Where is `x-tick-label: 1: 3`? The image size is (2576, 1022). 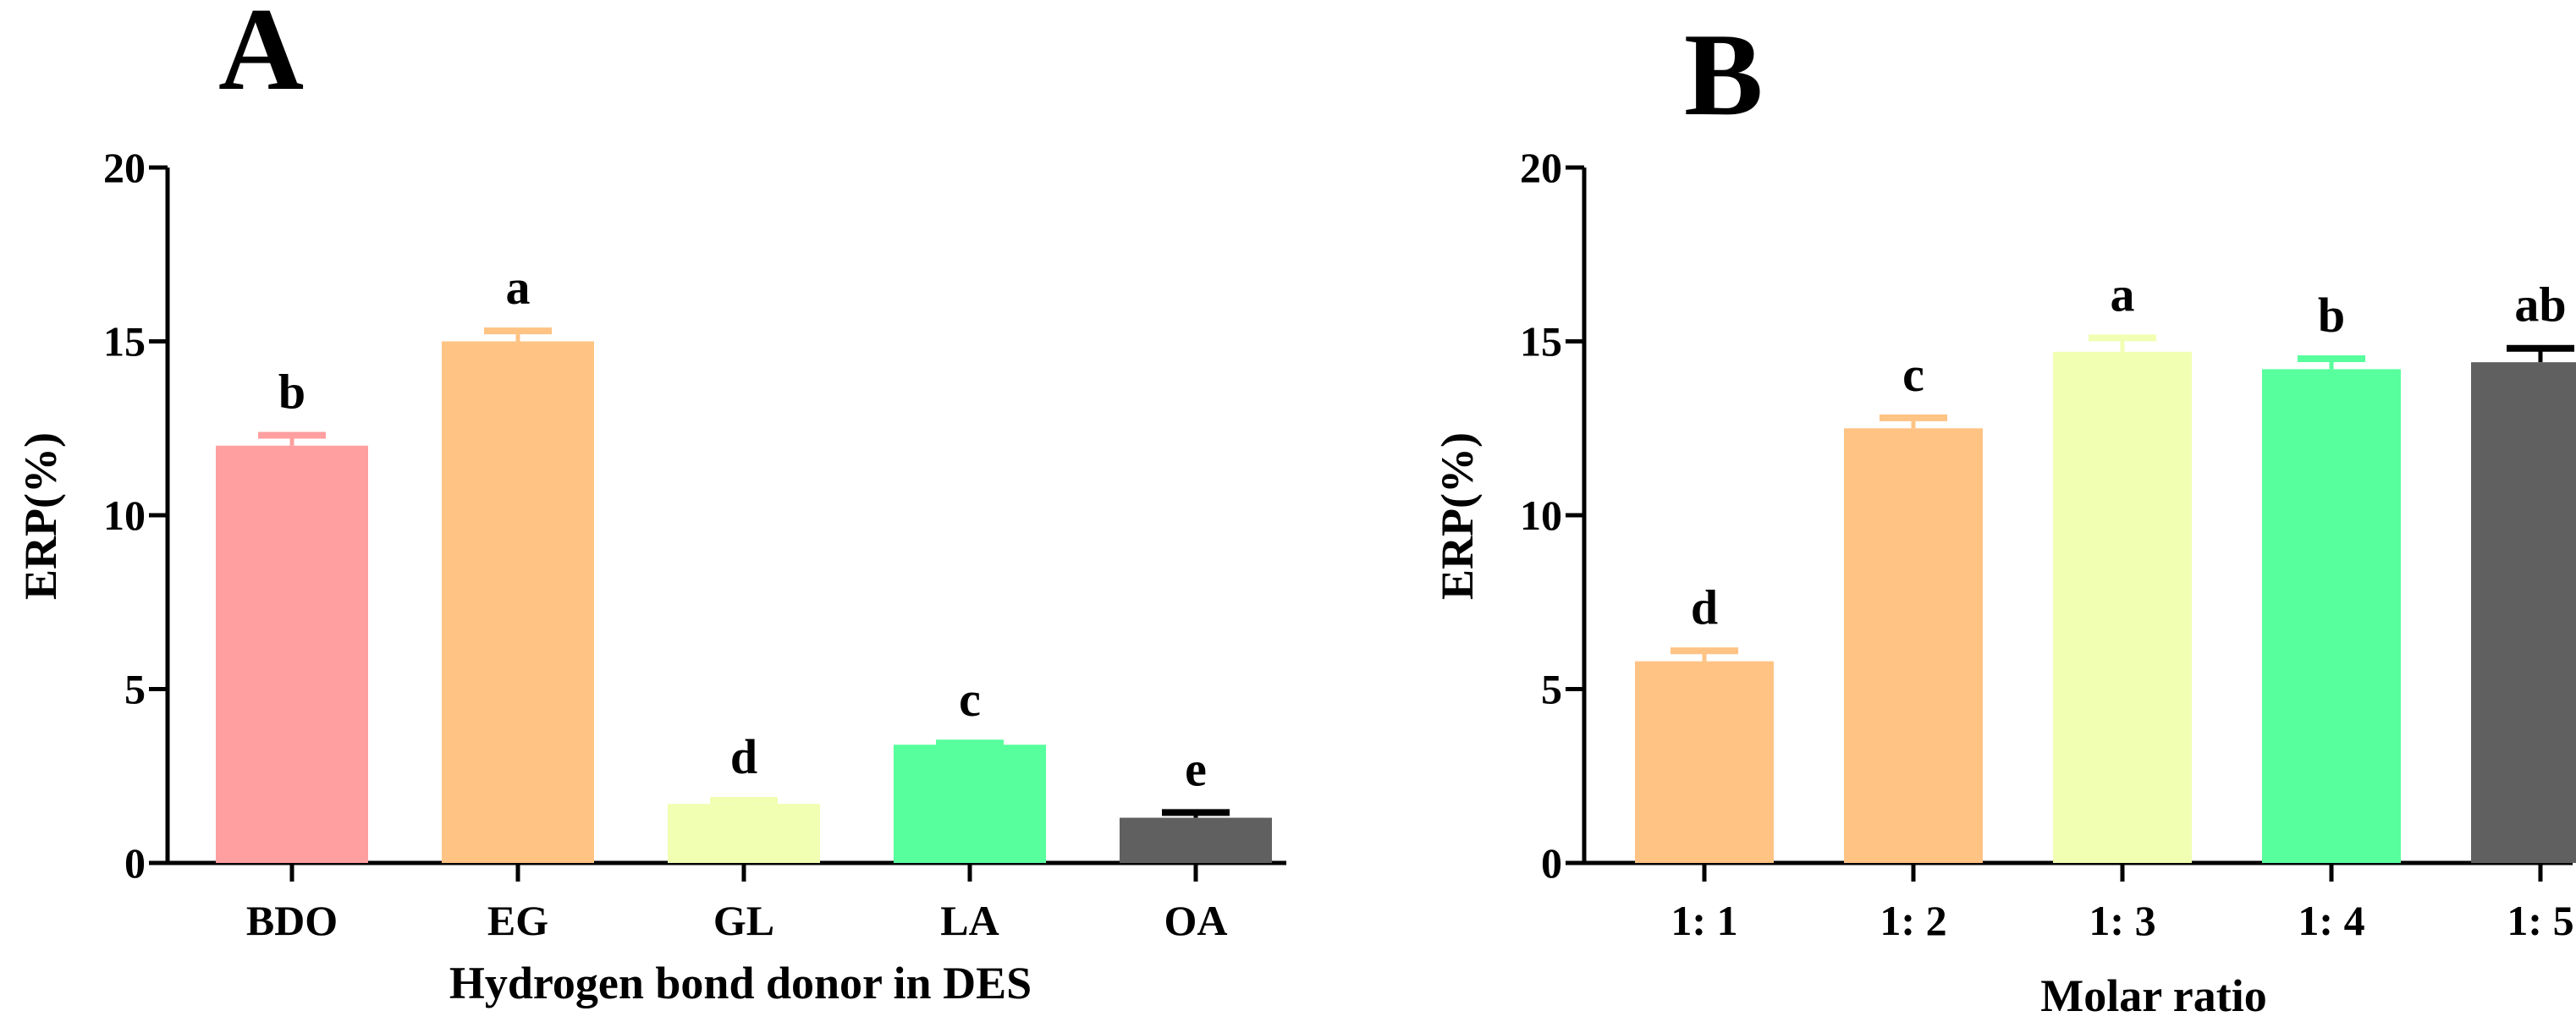
x-tick-label: 1: 3 is located at coordinates (2122, 920).